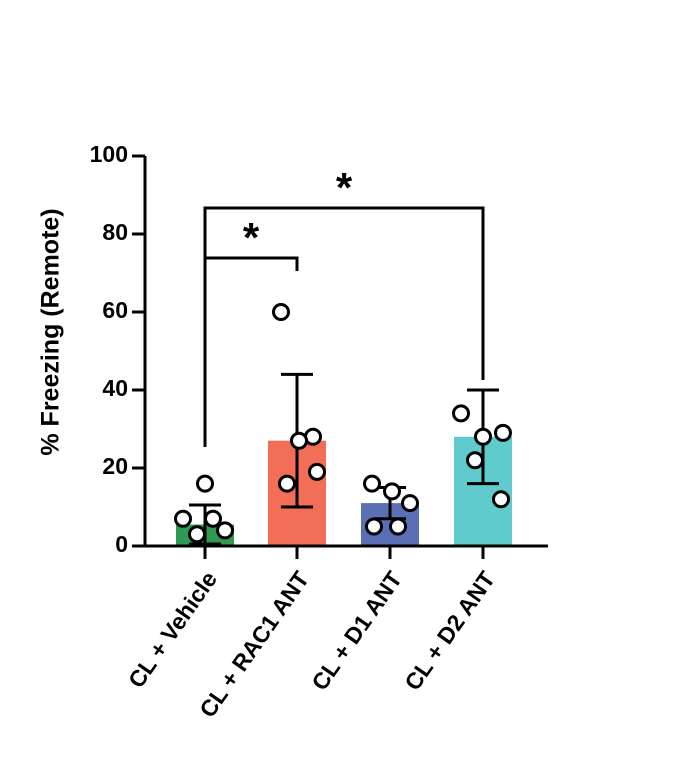 The image size is (695, 768). Describe the element at coordinates (115, 466) in the screenshot. I see `y-tick-label: 20` at that location.